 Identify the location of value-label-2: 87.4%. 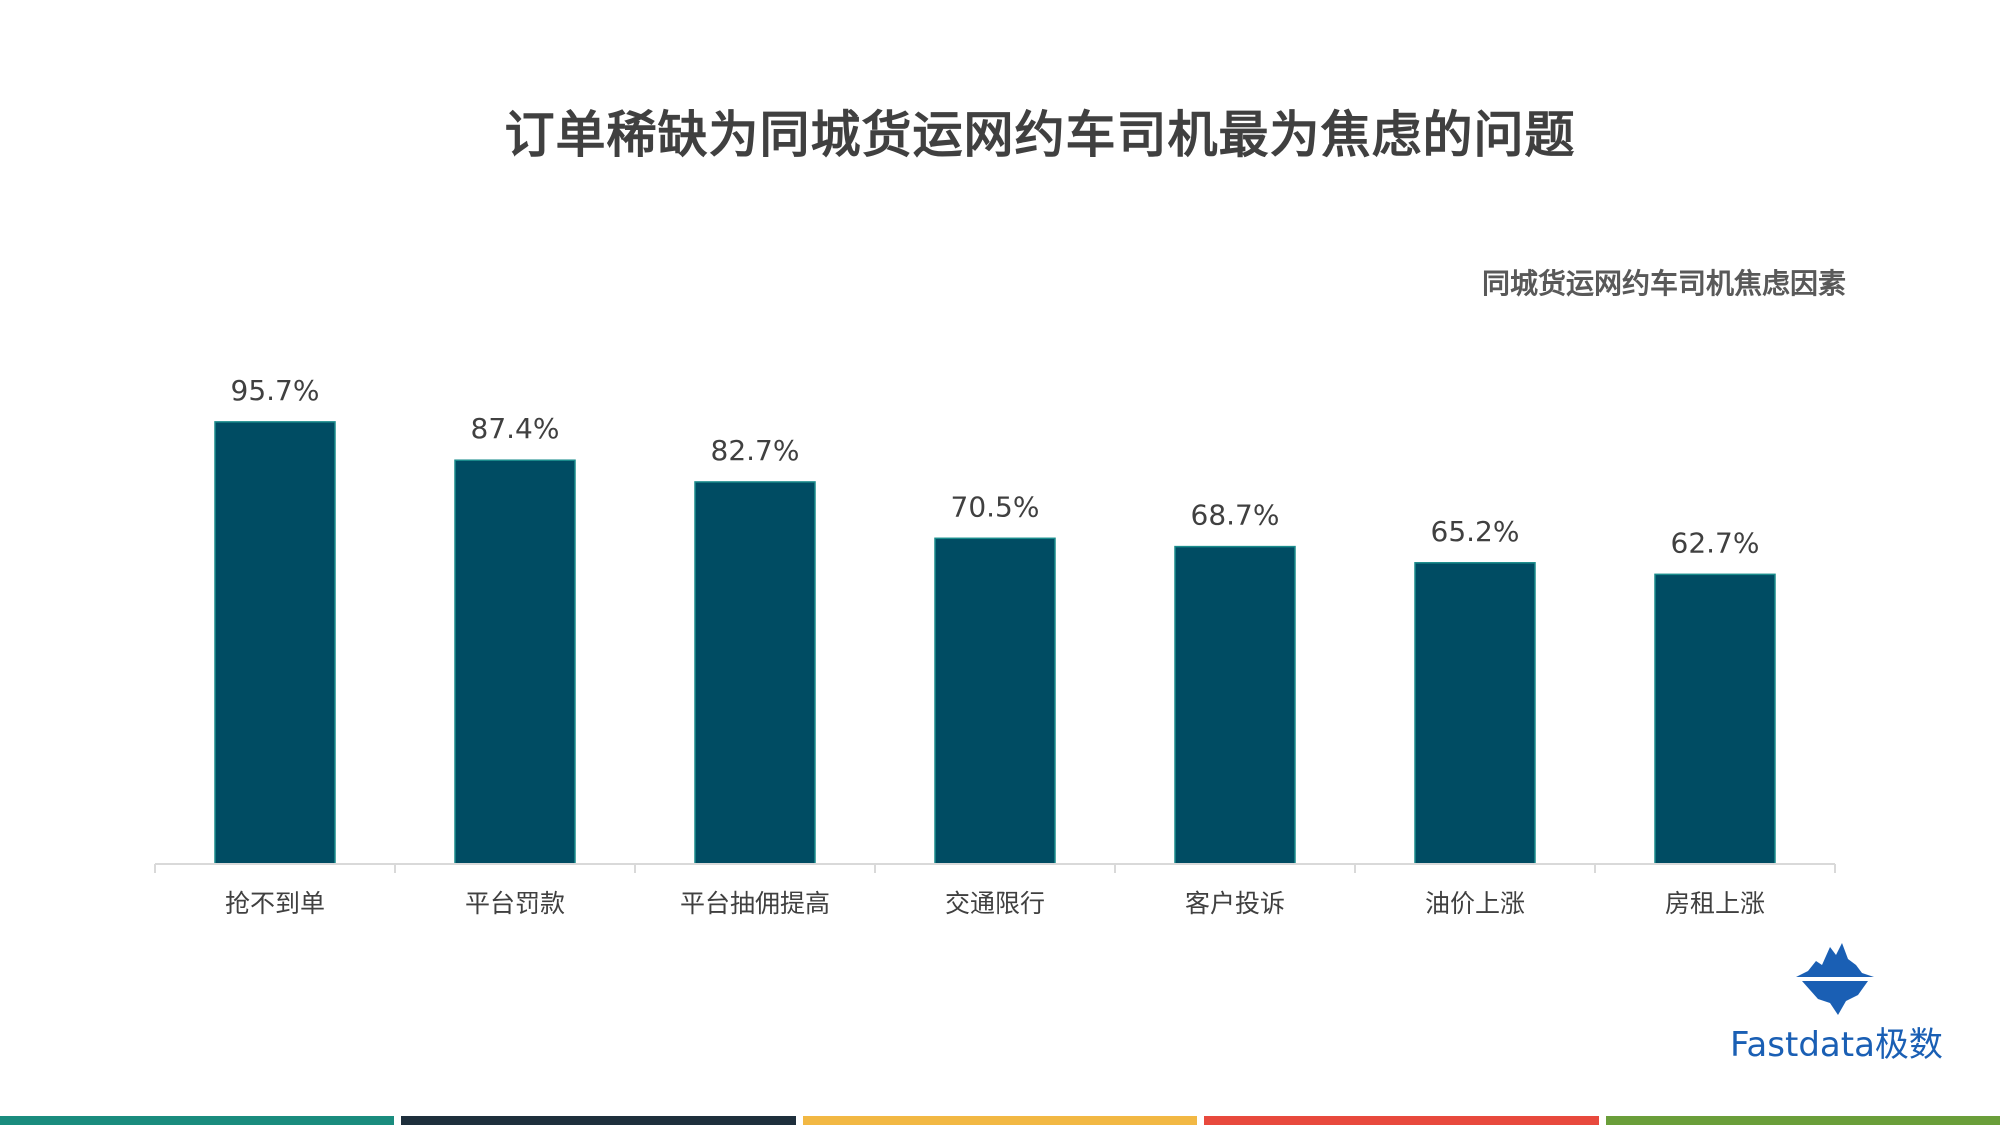
(515, 428).